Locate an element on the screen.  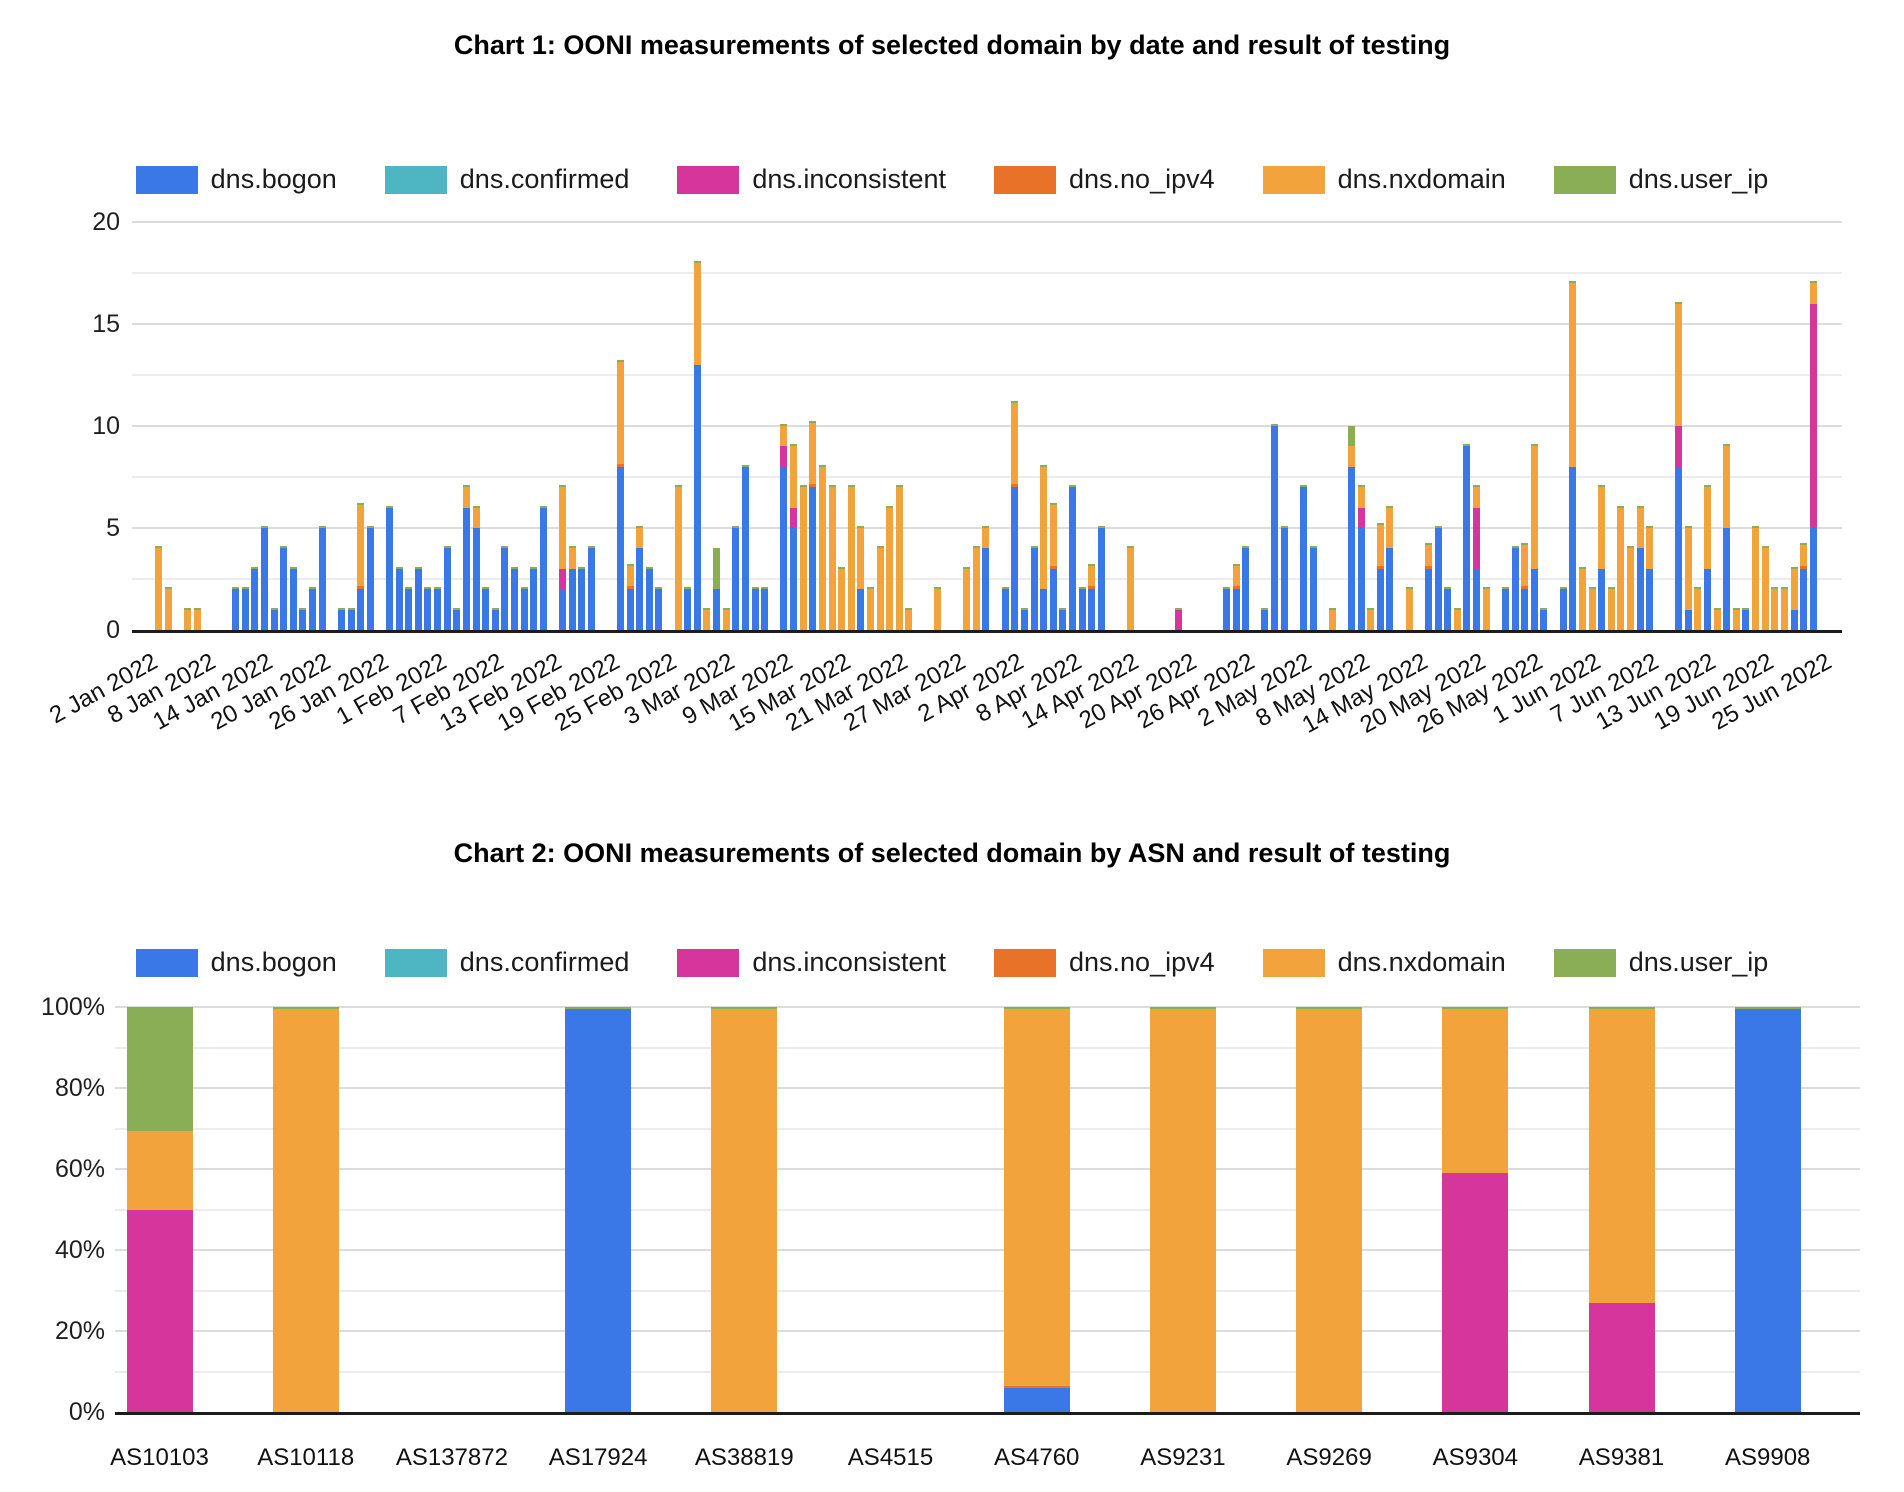
asn-bar-AS9304 is located at coordinates (1475, 1209).